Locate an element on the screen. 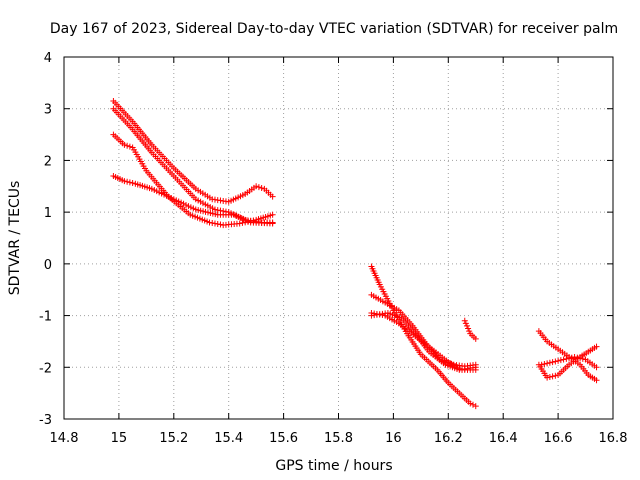 Image resolution: width=640 pixels, height=480 pixels. y-tick-label: 0 is located at coordinates (48, 265).